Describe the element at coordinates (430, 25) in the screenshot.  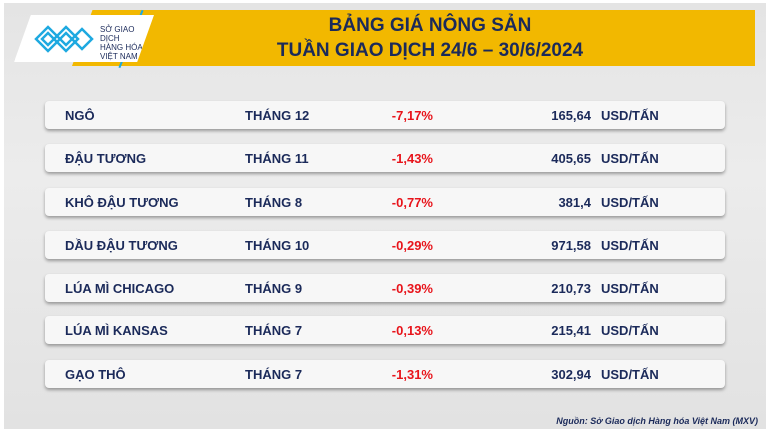
I see `title-line-1: BẢNG GIÁ NÔNG SẢN` at that location.